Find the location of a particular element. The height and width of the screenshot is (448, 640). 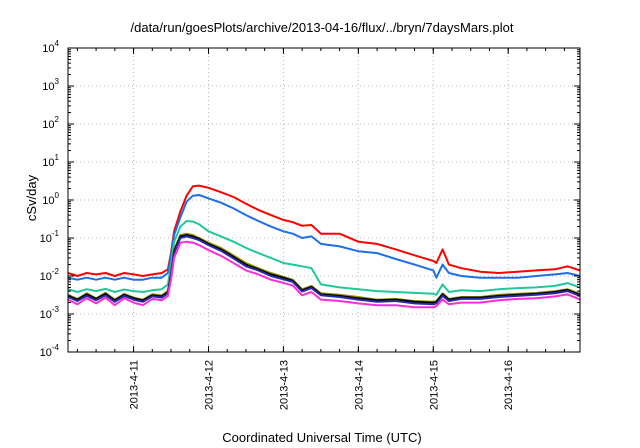

y-tick-label: 10⁻² is located at coordinates (50, 275).